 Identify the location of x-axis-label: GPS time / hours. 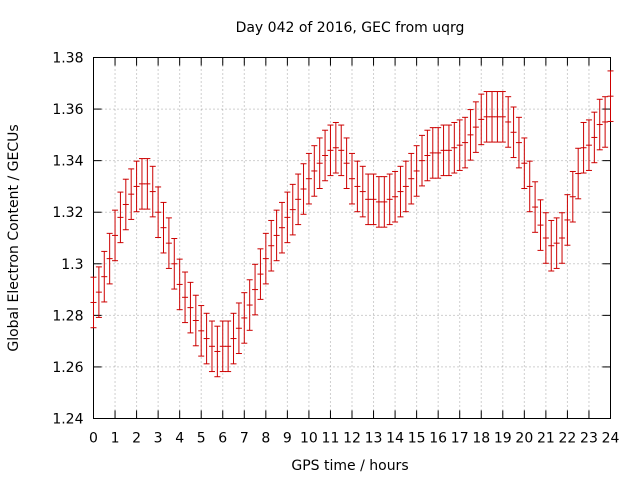
(349, 466).